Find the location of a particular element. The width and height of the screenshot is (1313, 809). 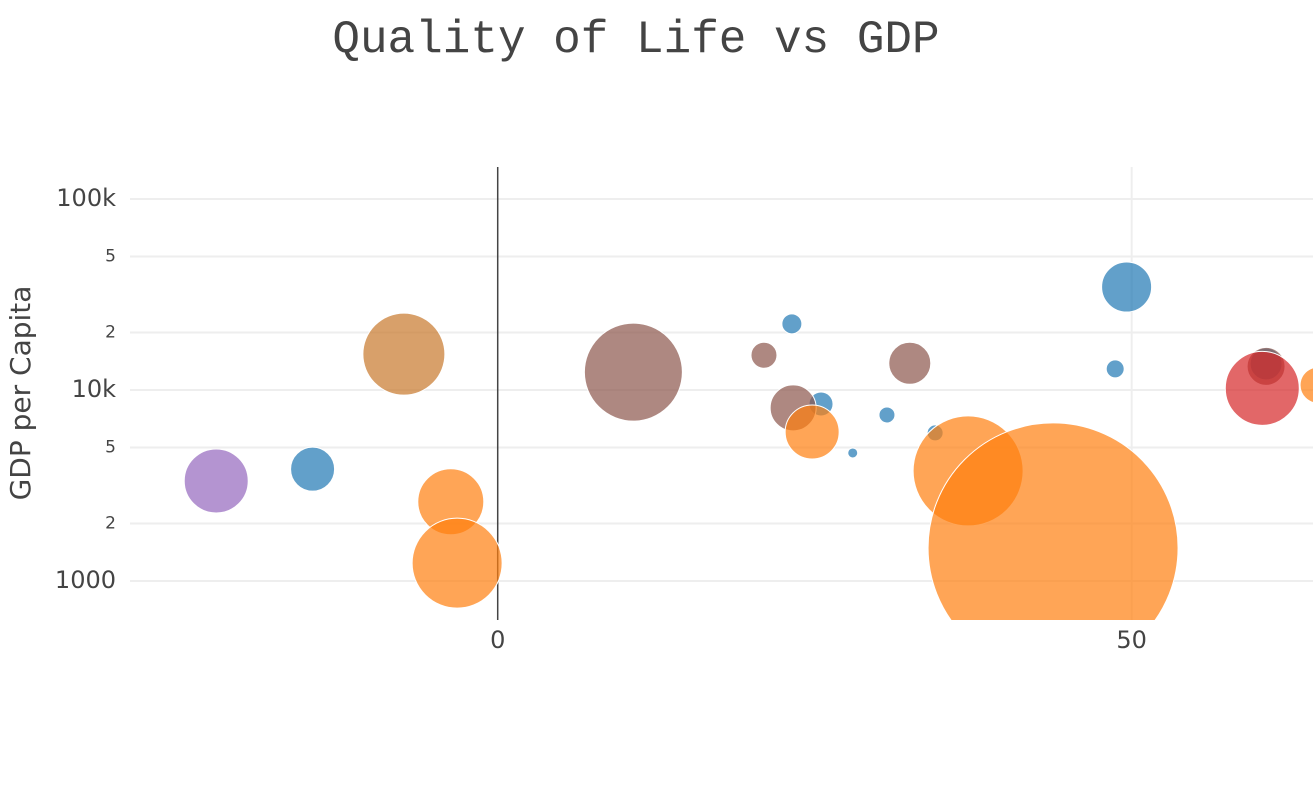

chart-title: Quality of Life vs GDP is located at coordinates (635, 40).